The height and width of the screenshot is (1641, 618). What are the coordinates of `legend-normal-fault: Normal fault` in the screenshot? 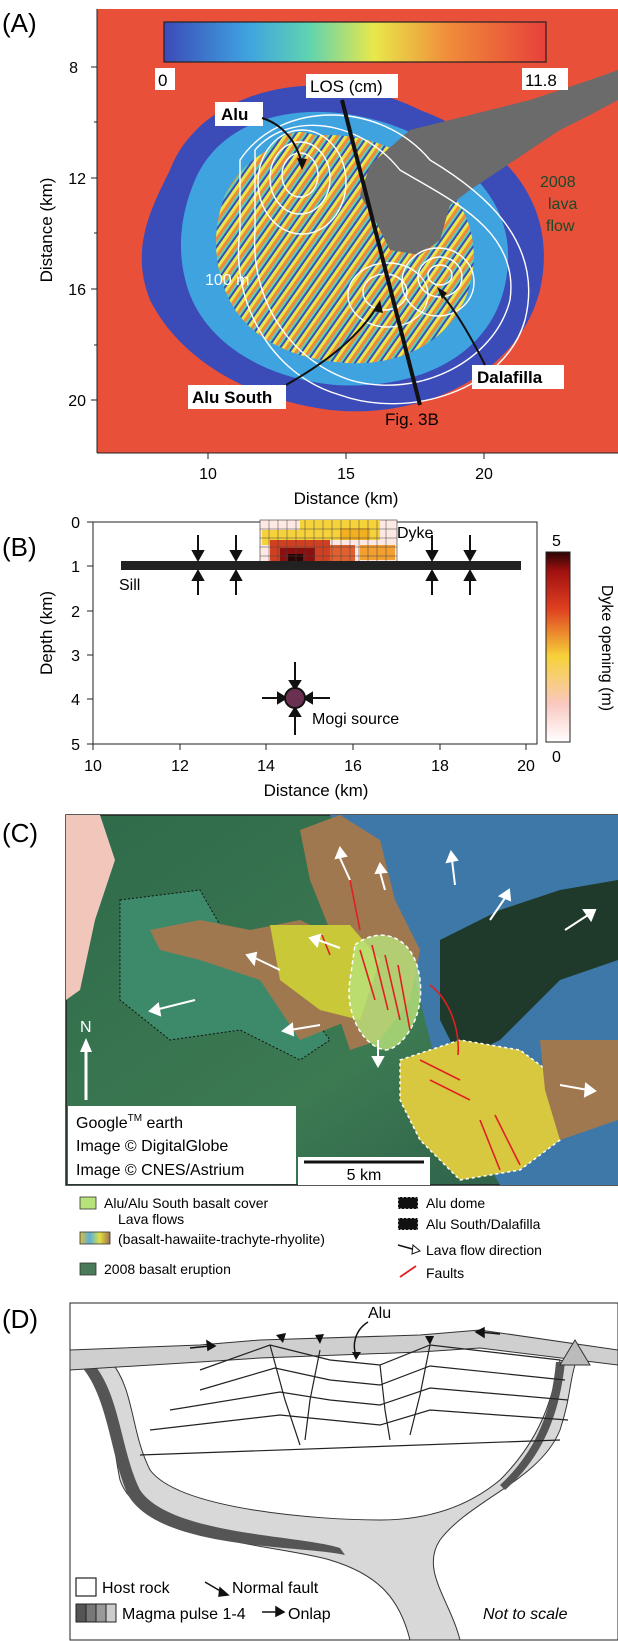 It's located at (275, 1588).